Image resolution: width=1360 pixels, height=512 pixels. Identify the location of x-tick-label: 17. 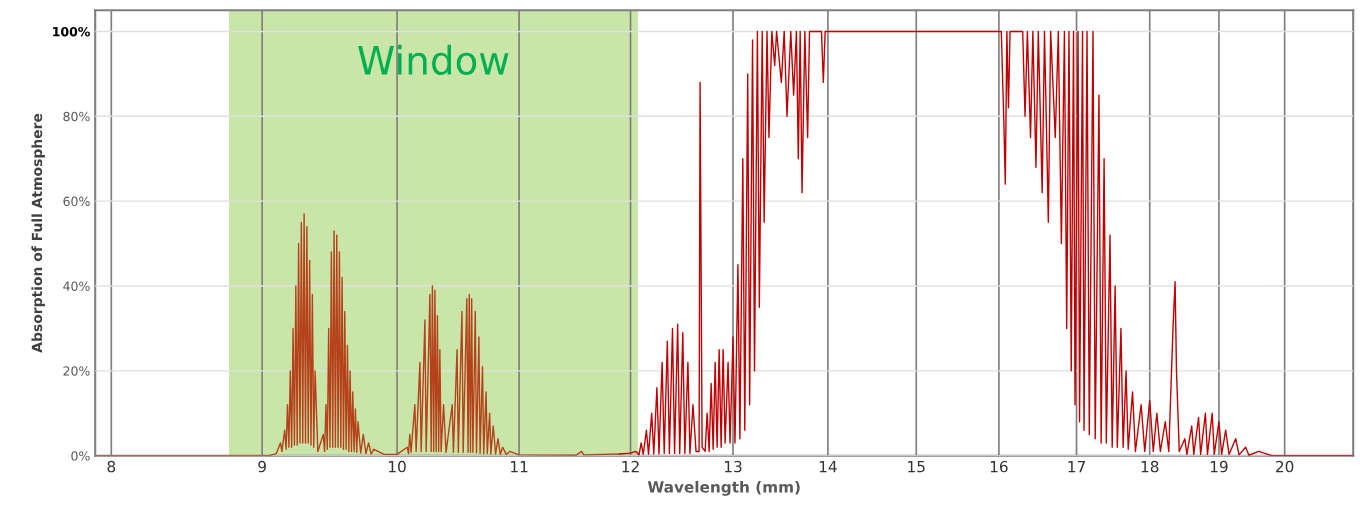
(1076, 467).